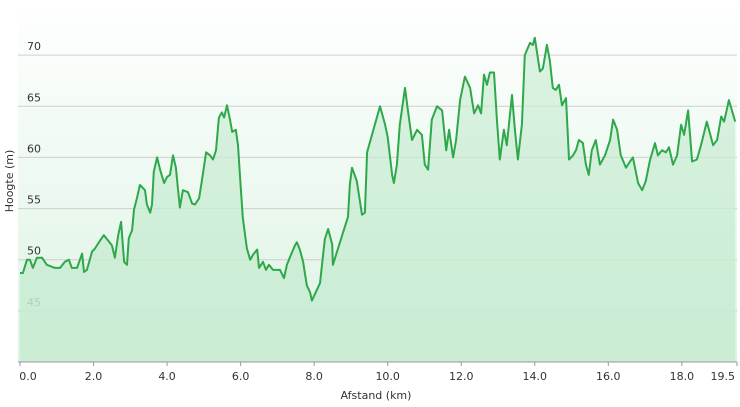  Describe the element at coordinates (608, 376) in the screenshot. I see `x-tick-label: 16.0` at that location.